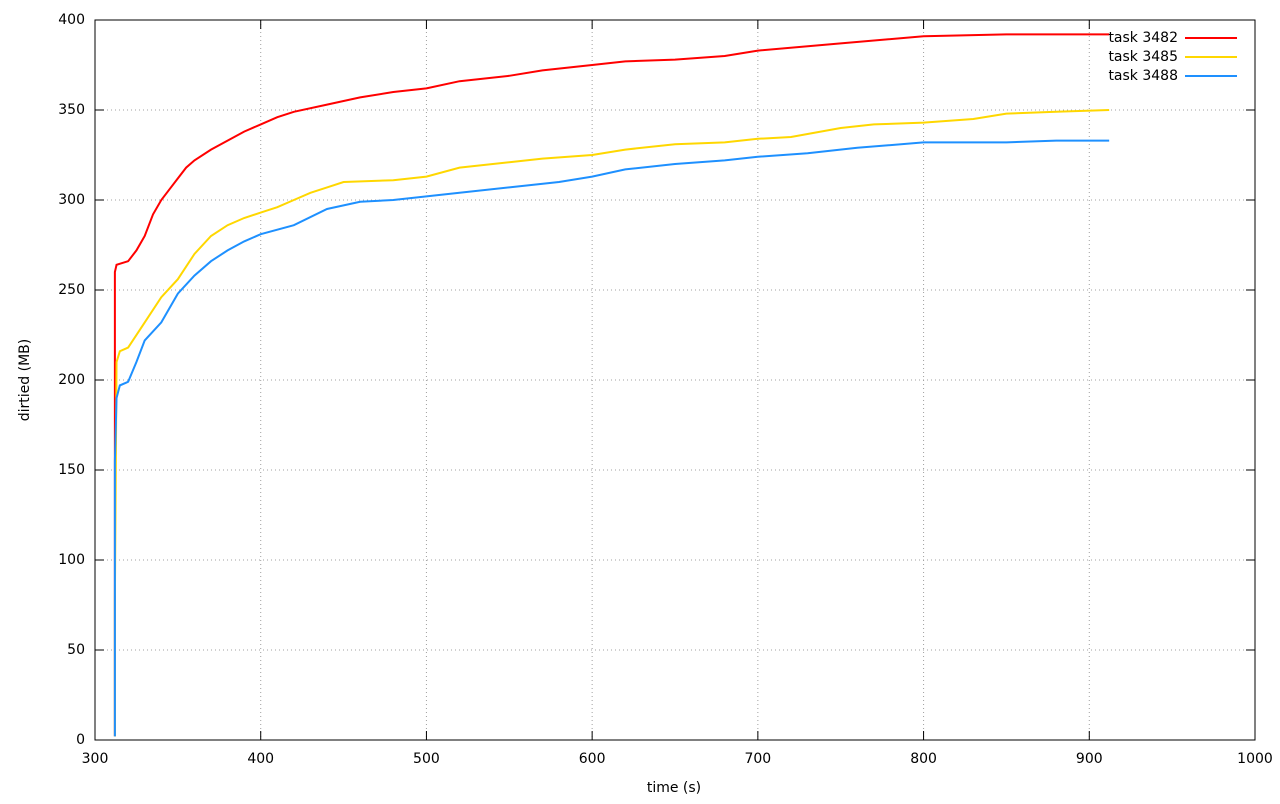 The height and width of the screenshot is (804, 1280). I want to click on y-tick-label: 50, so click(76, 650).